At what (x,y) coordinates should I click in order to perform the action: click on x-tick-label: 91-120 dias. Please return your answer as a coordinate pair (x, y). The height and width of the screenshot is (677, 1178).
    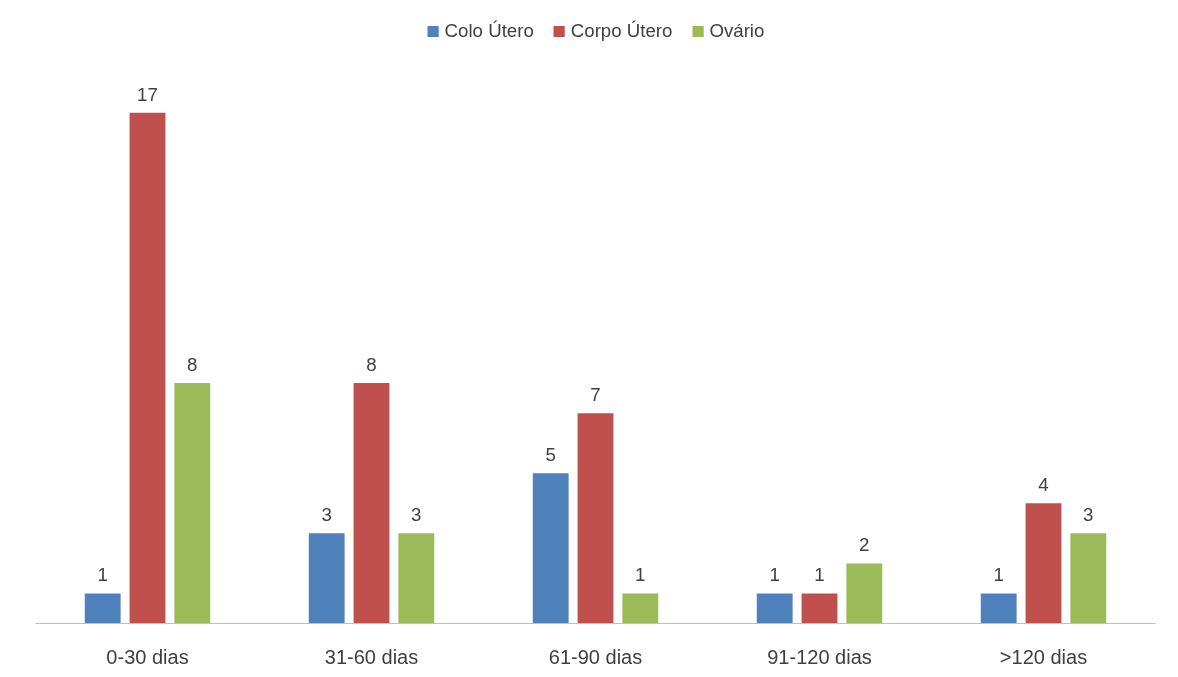
    Looking at the image, I should click on (819, 656).